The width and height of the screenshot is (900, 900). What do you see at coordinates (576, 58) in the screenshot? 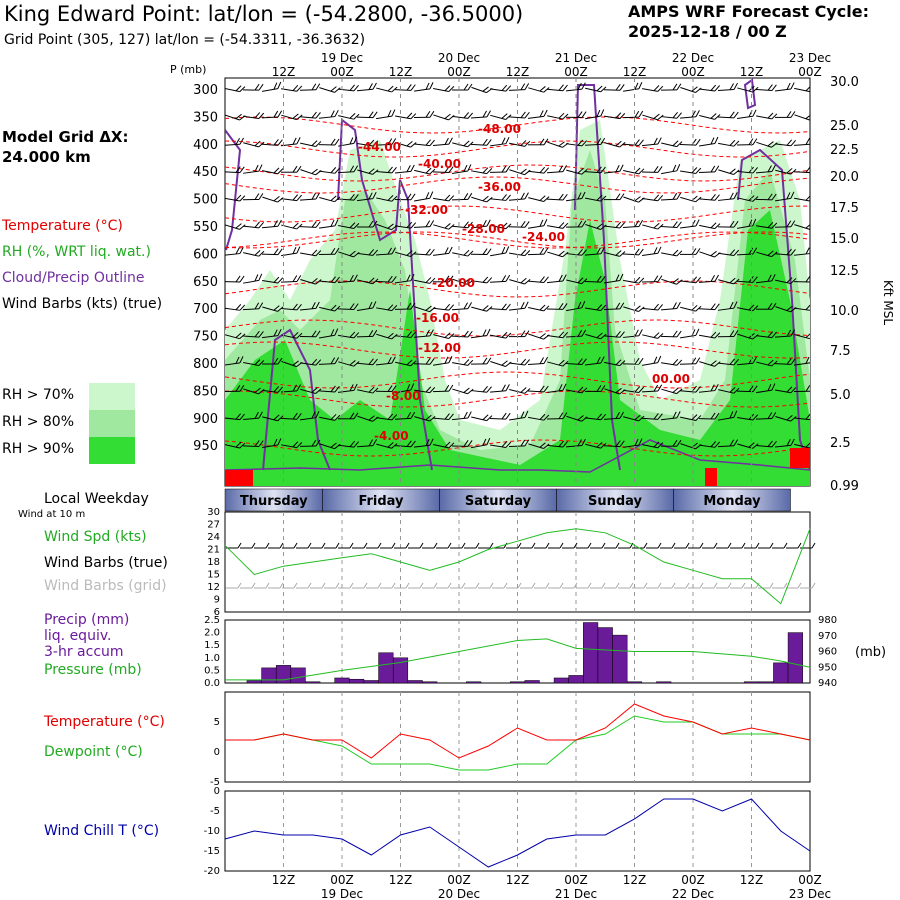
I see `date-label: 21 Dec` at bounding box center [576, 58].